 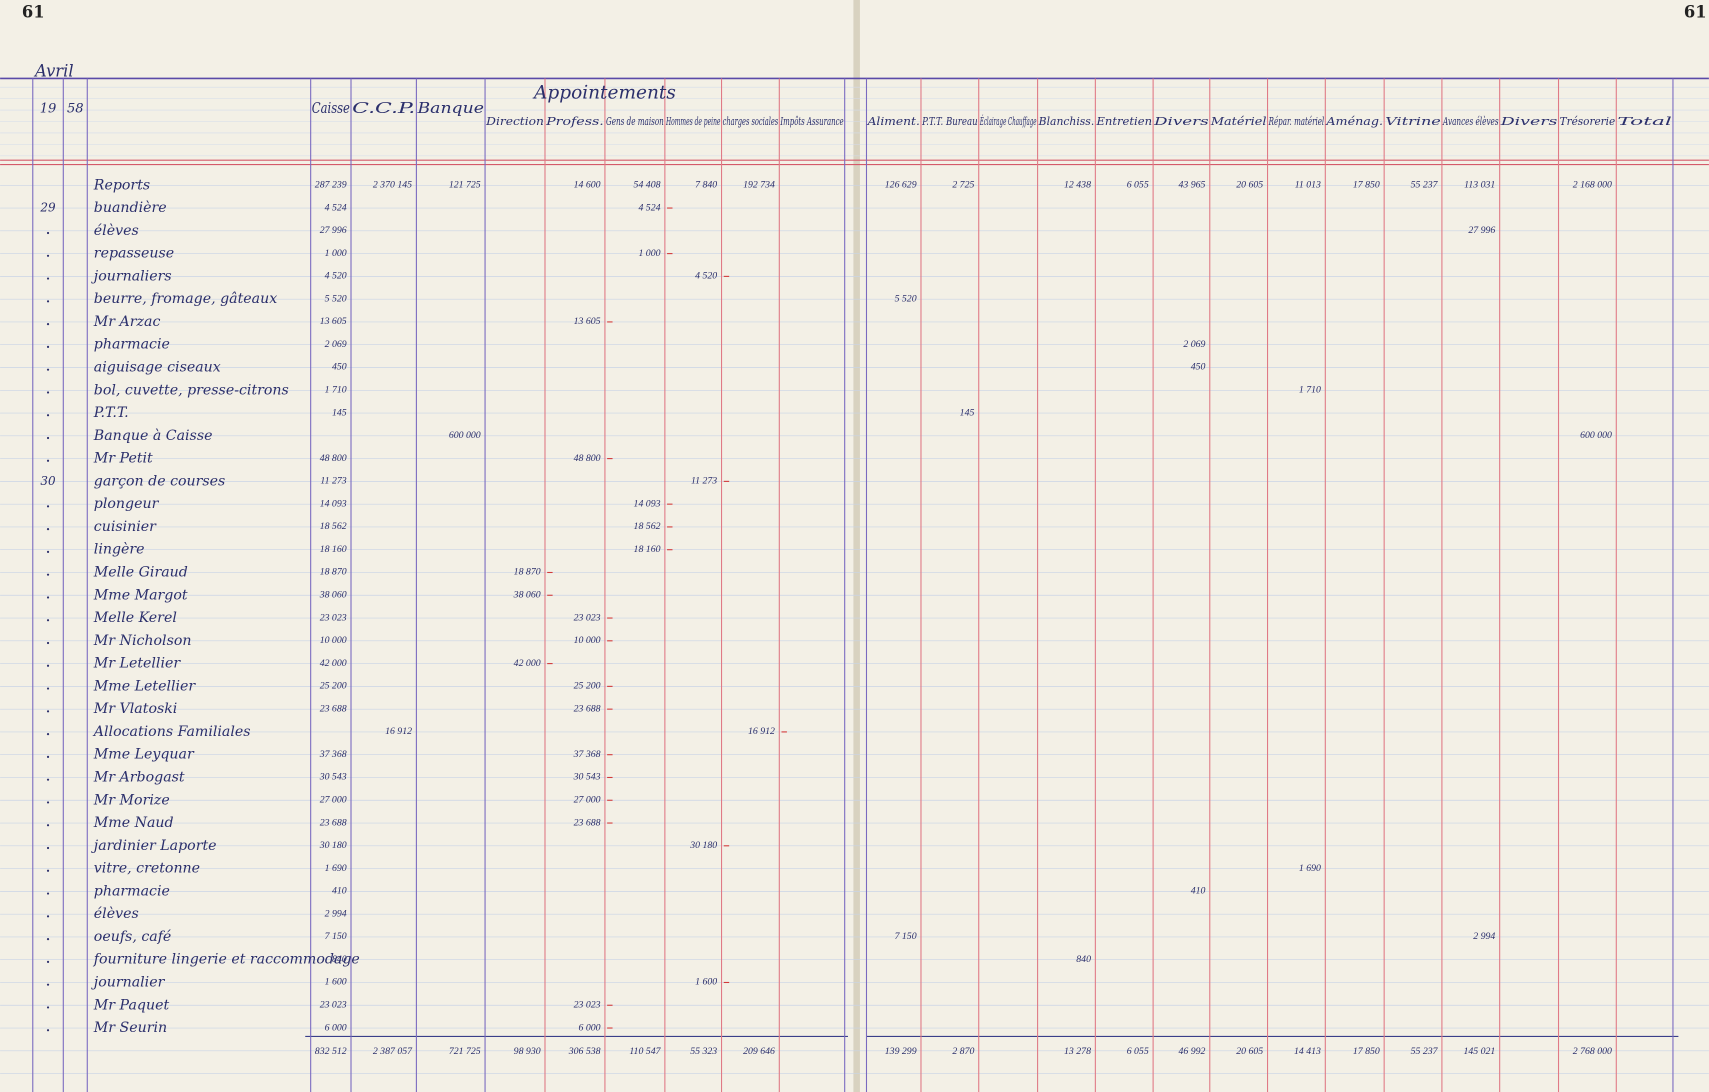 I want to click on amount: 840, so click(x=339, y=959).